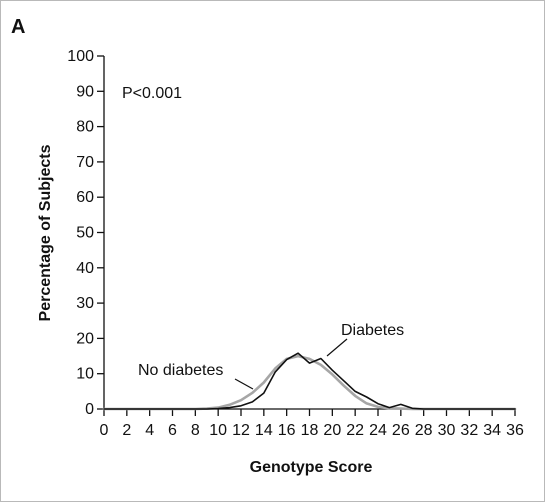  What do you see at coordinates (195, 430) in the screenshot?
I see `x-tick-label: 8` at bounding box center [195, 430].